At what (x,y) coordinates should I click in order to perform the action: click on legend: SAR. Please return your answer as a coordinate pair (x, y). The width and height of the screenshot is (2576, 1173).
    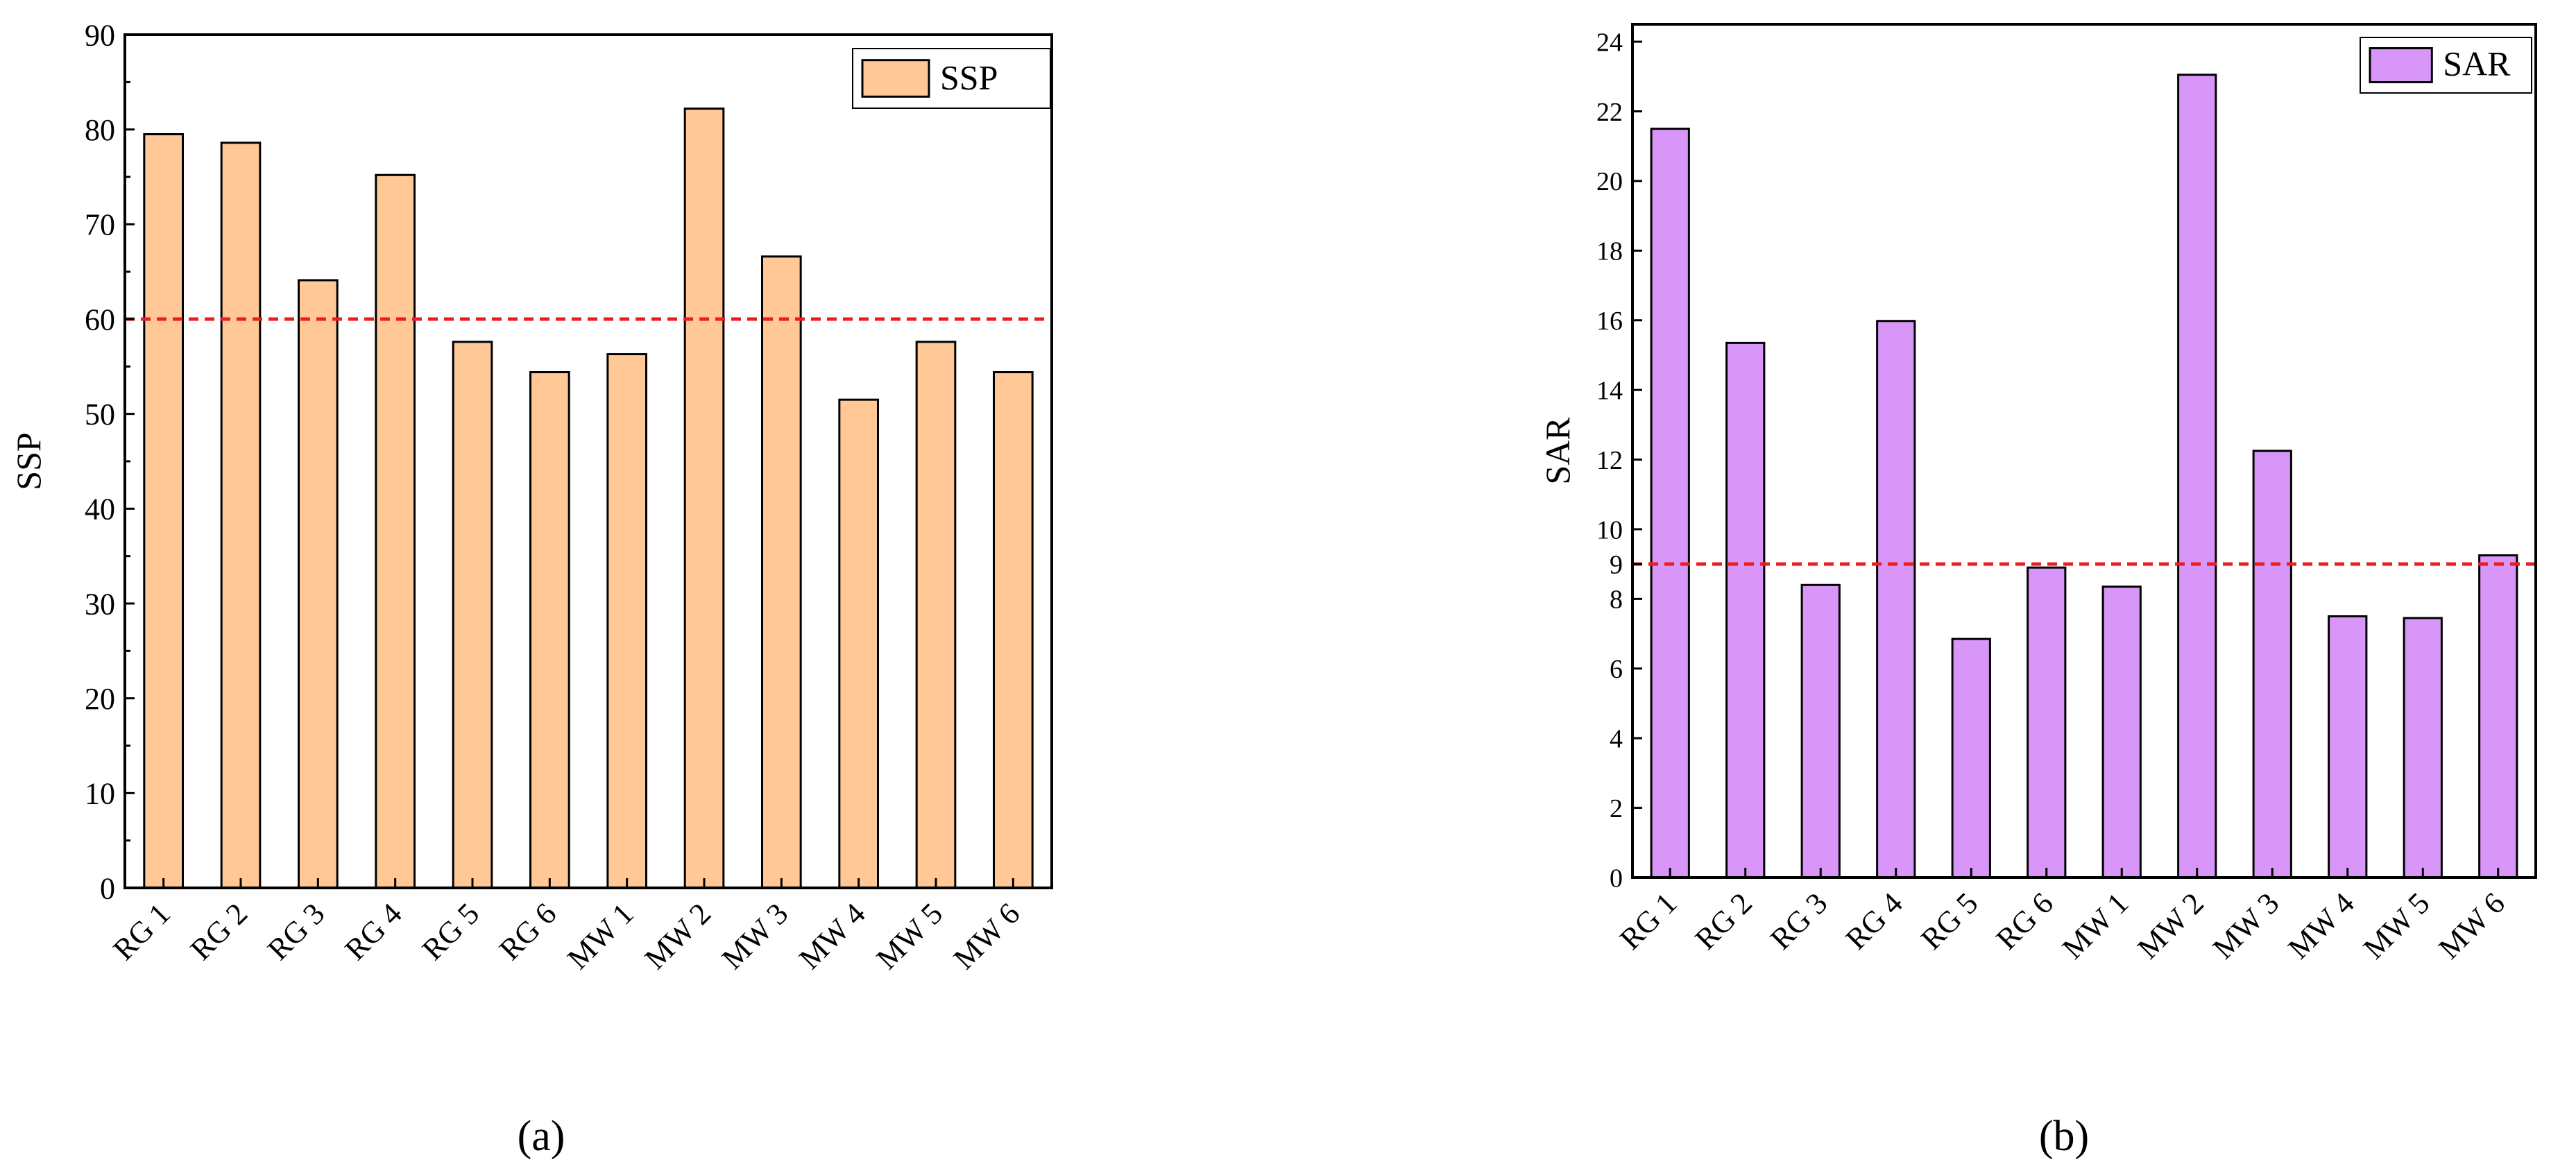
    Looking at the image, I should click on (2446, 65).